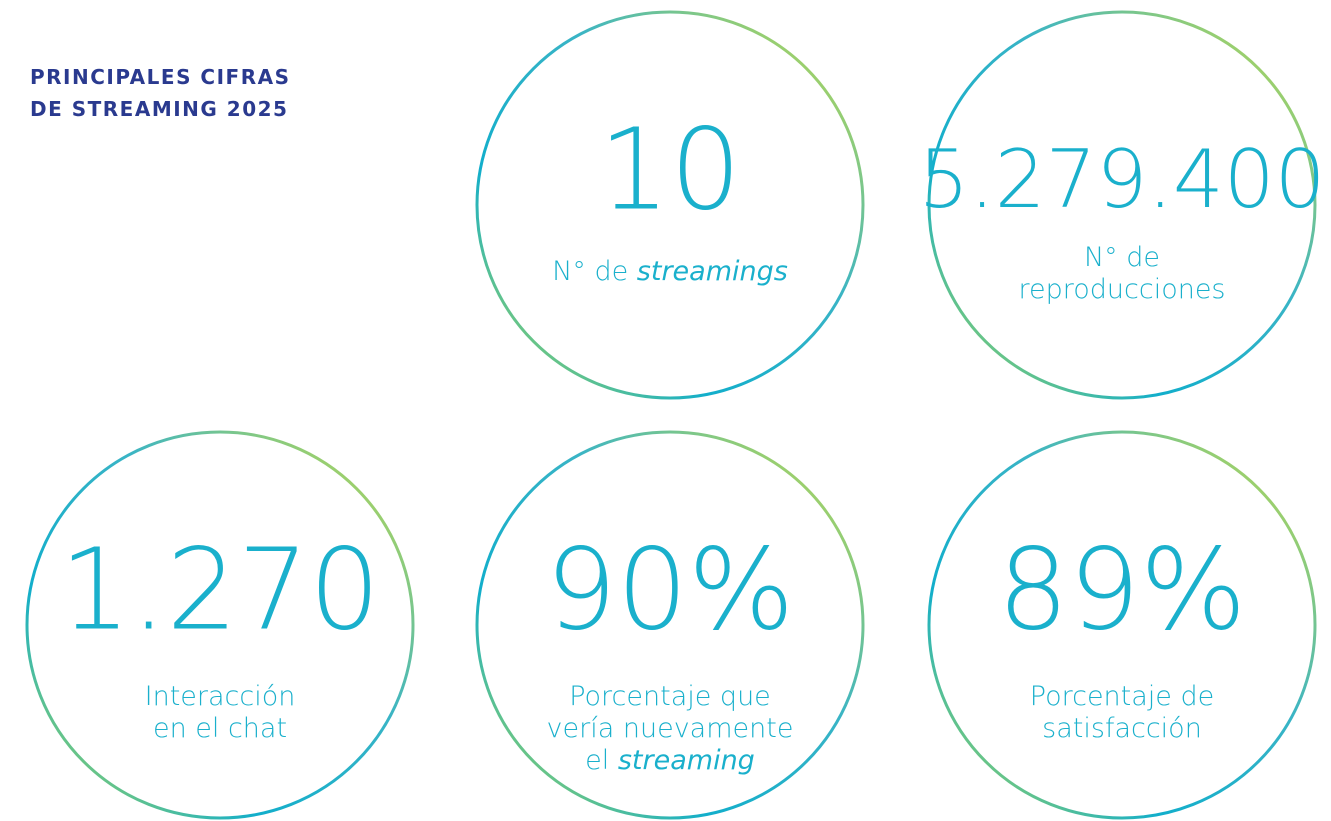  I want to click on label-segment: streamings, so click(712, 271).